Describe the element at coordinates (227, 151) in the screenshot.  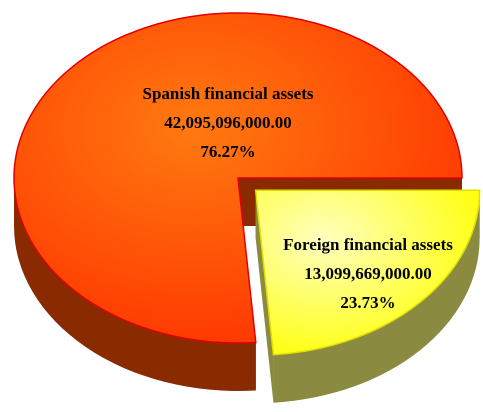
I see `share-label: 76.27%` at that location.